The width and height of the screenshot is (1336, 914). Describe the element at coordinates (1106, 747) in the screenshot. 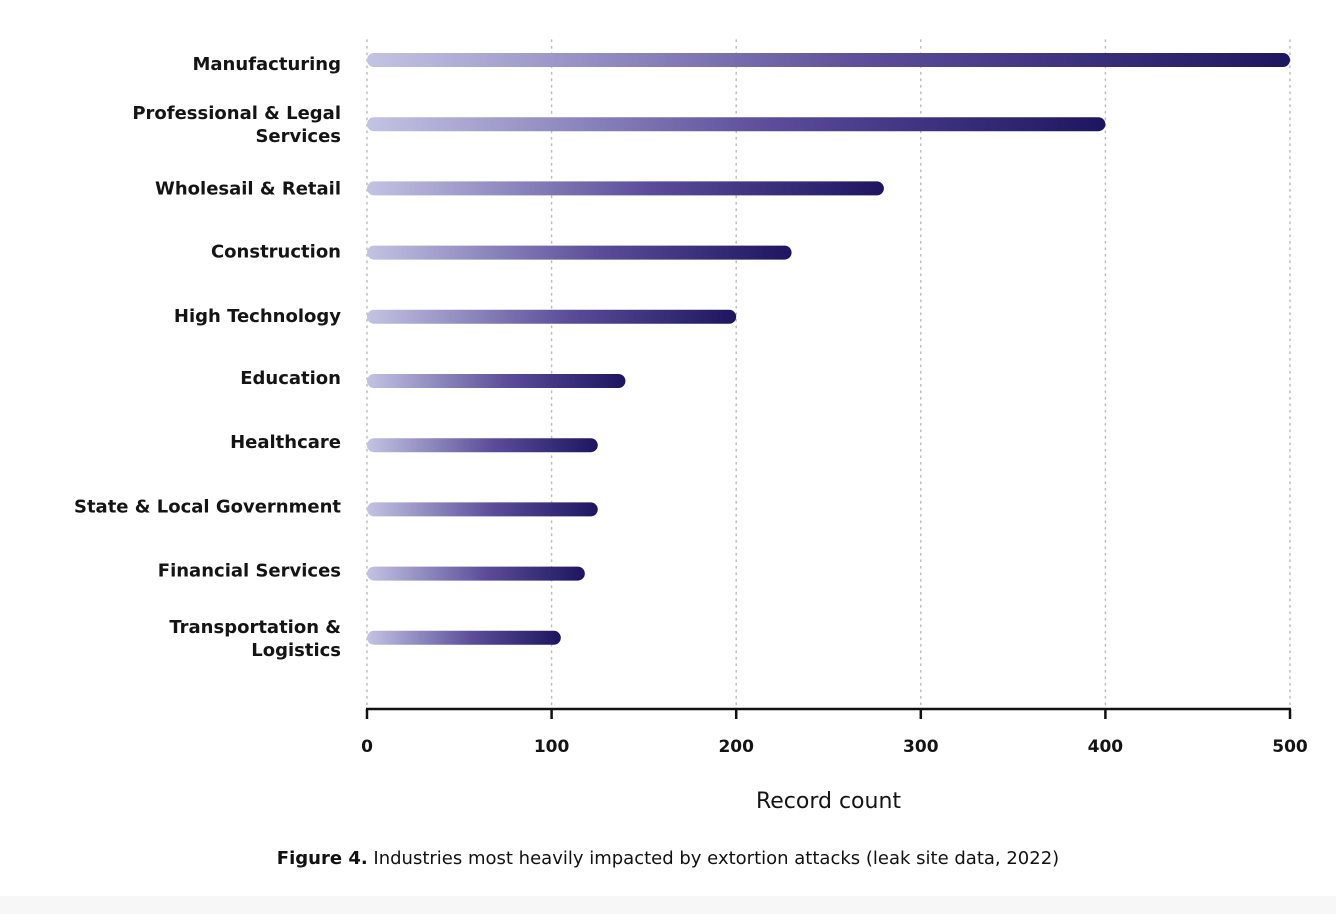

I see `x-tick-label-4: 400` at that location.